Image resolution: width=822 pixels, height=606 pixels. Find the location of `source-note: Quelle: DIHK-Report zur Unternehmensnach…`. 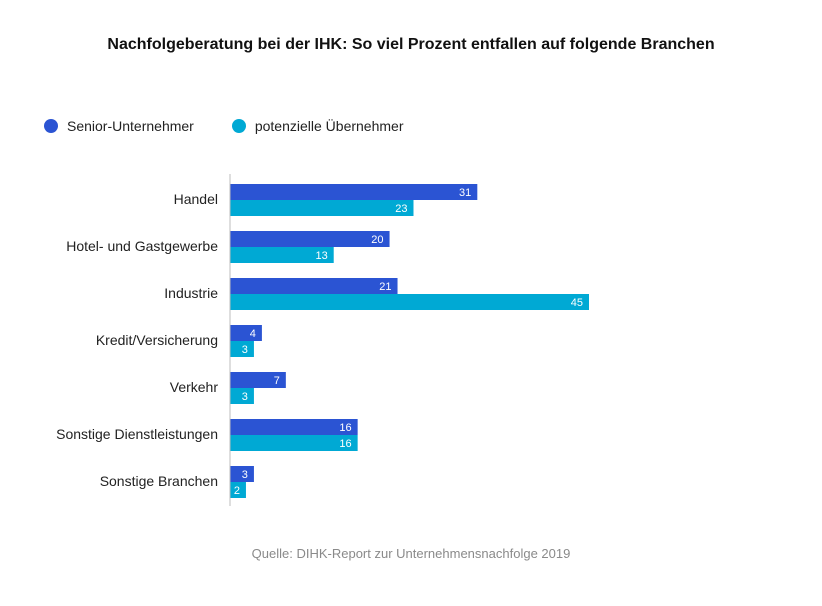

source-note: Quelle: DIHK-Report zur Unternehmensnach… is located at coordinates (411, 553).